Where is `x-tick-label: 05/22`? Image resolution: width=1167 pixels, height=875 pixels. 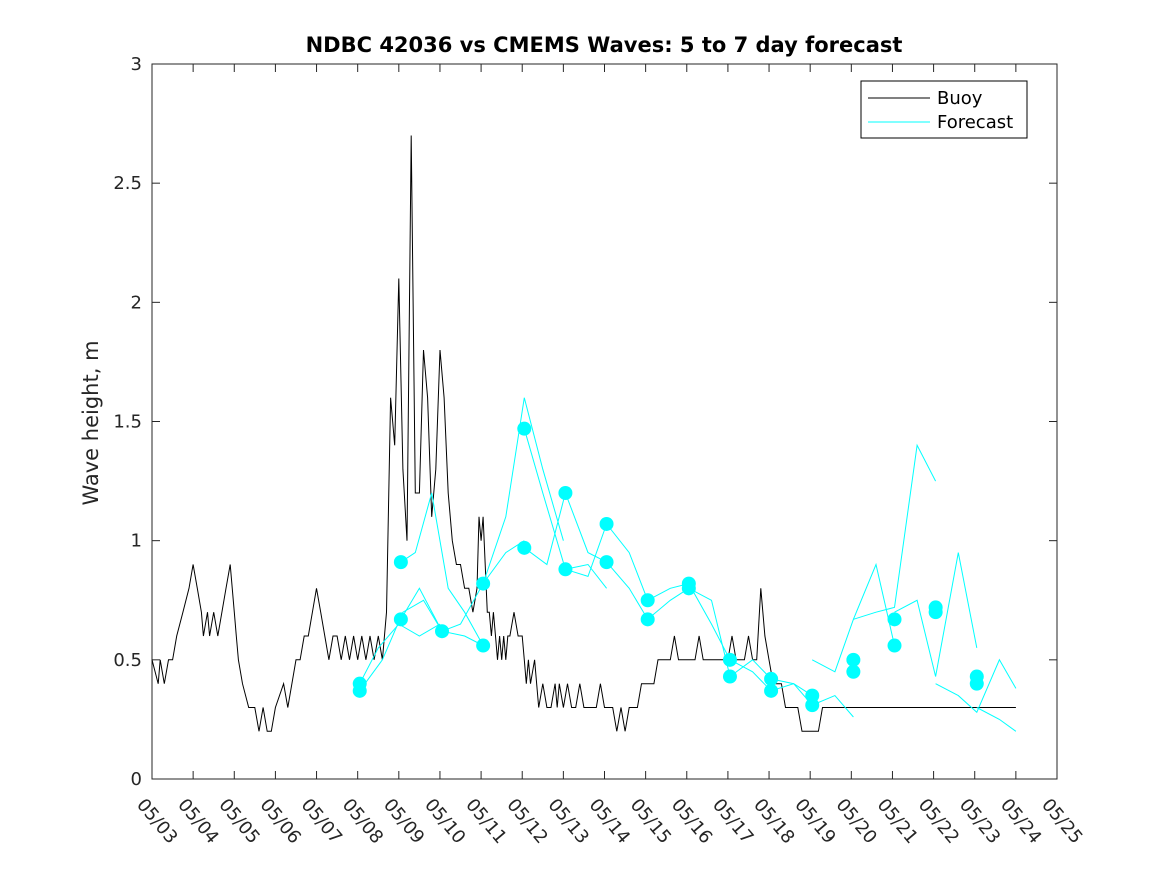
x-tick-label: 05/22 is located at coordinates (938, 821).